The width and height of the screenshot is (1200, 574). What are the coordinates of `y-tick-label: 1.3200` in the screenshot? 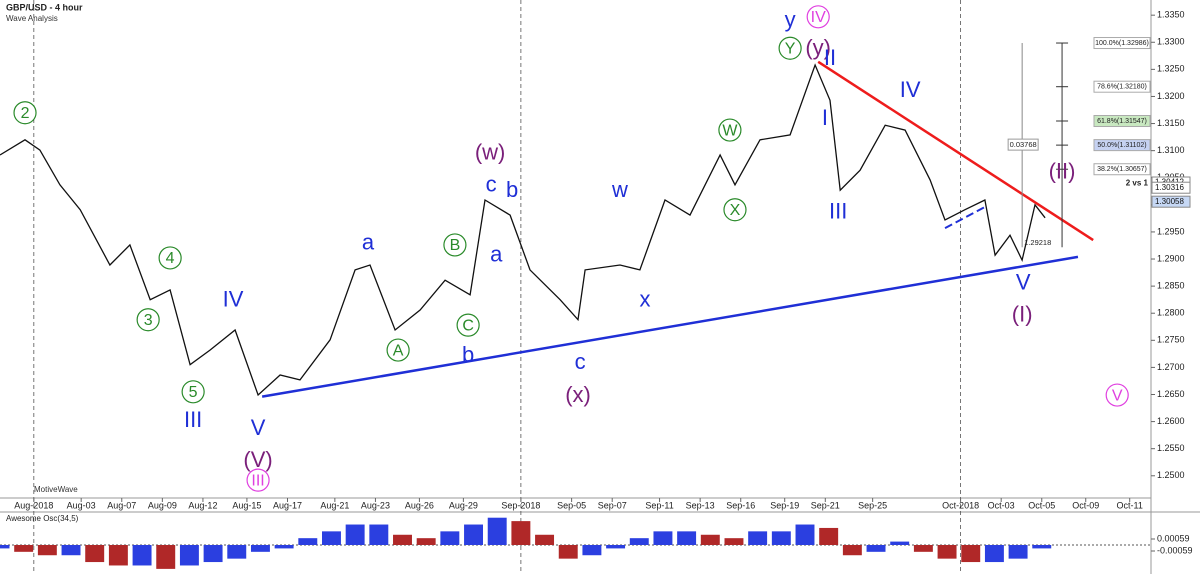 It's located at (1171, 96).